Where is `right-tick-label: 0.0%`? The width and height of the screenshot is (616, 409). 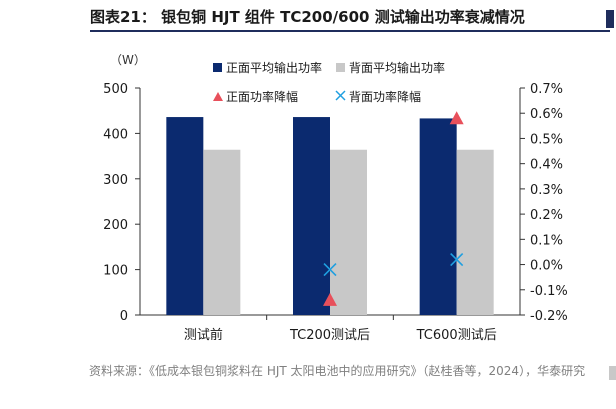 right-tick-label: 0.0% is located at coordinates (546, 266).